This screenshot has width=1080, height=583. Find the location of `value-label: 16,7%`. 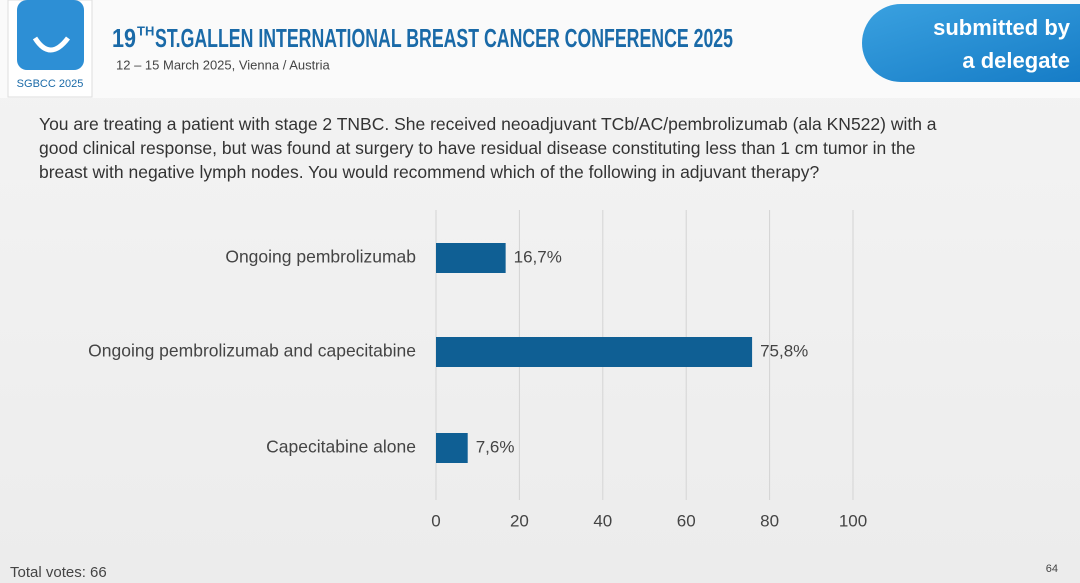

value-label: 16,7% is located at coordinates (538, 256).